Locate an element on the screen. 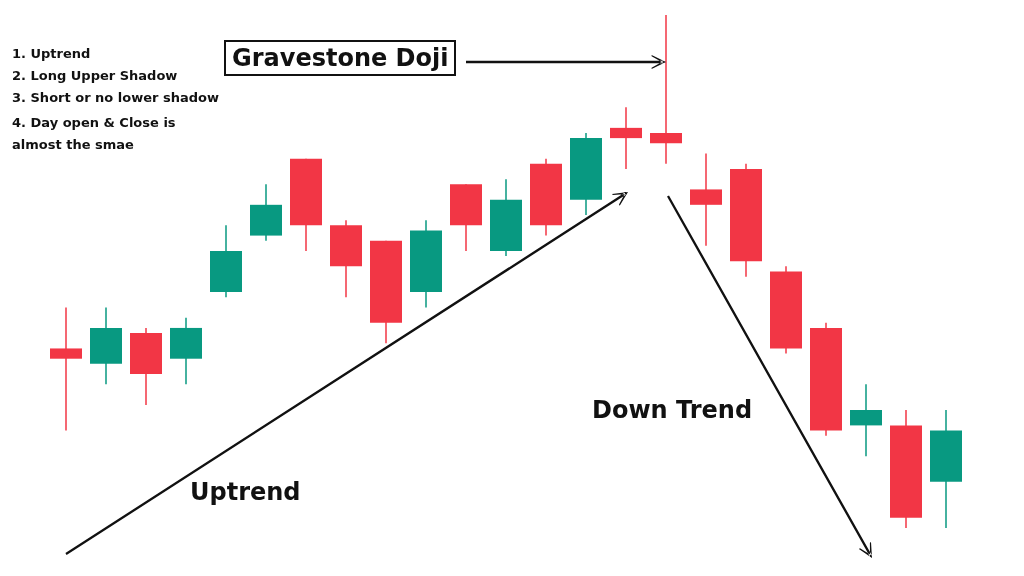 Image resolution: width=1024 pixels, height=576 pixels. annotation: 1. Uptrend is located at coordinates (51, 53).